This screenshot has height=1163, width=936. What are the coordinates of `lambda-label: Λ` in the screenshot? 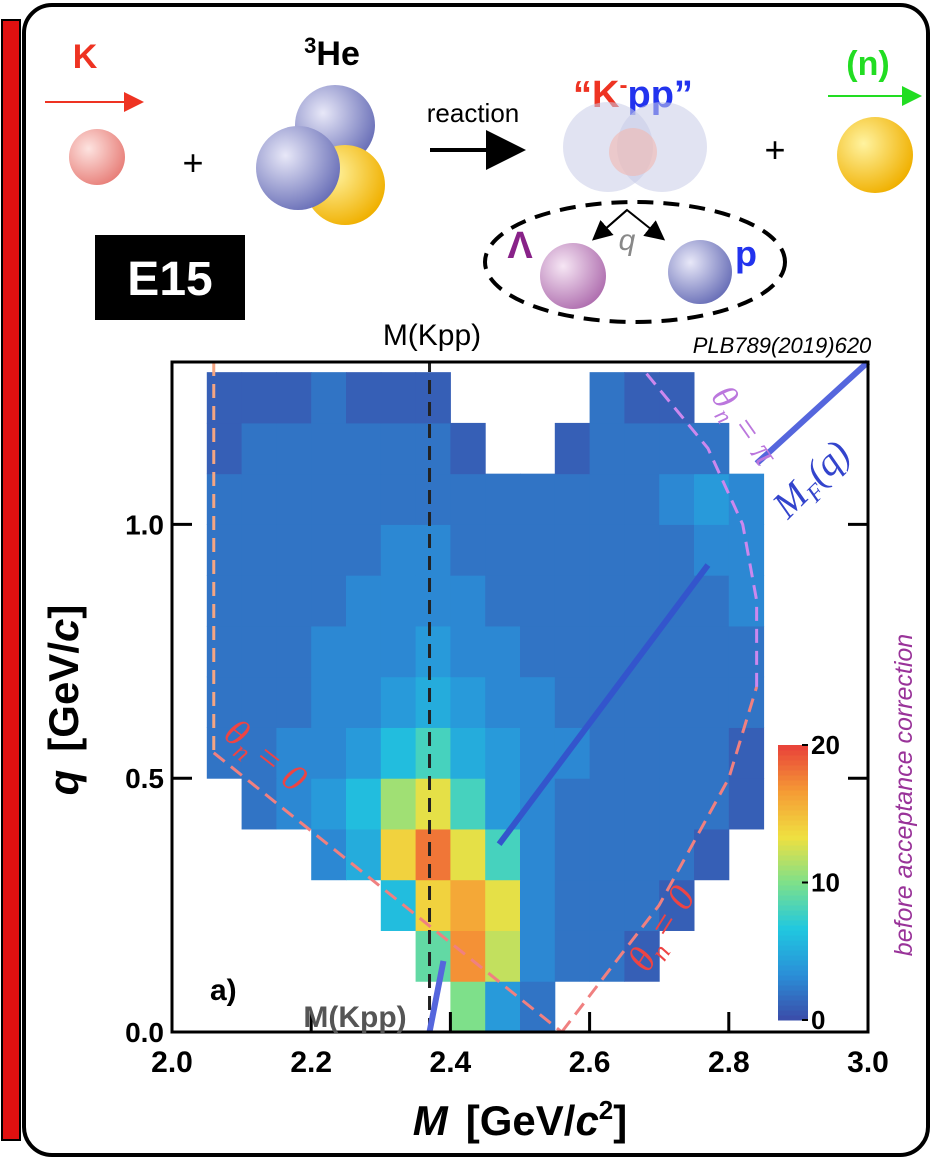 It's located at (520, 246).